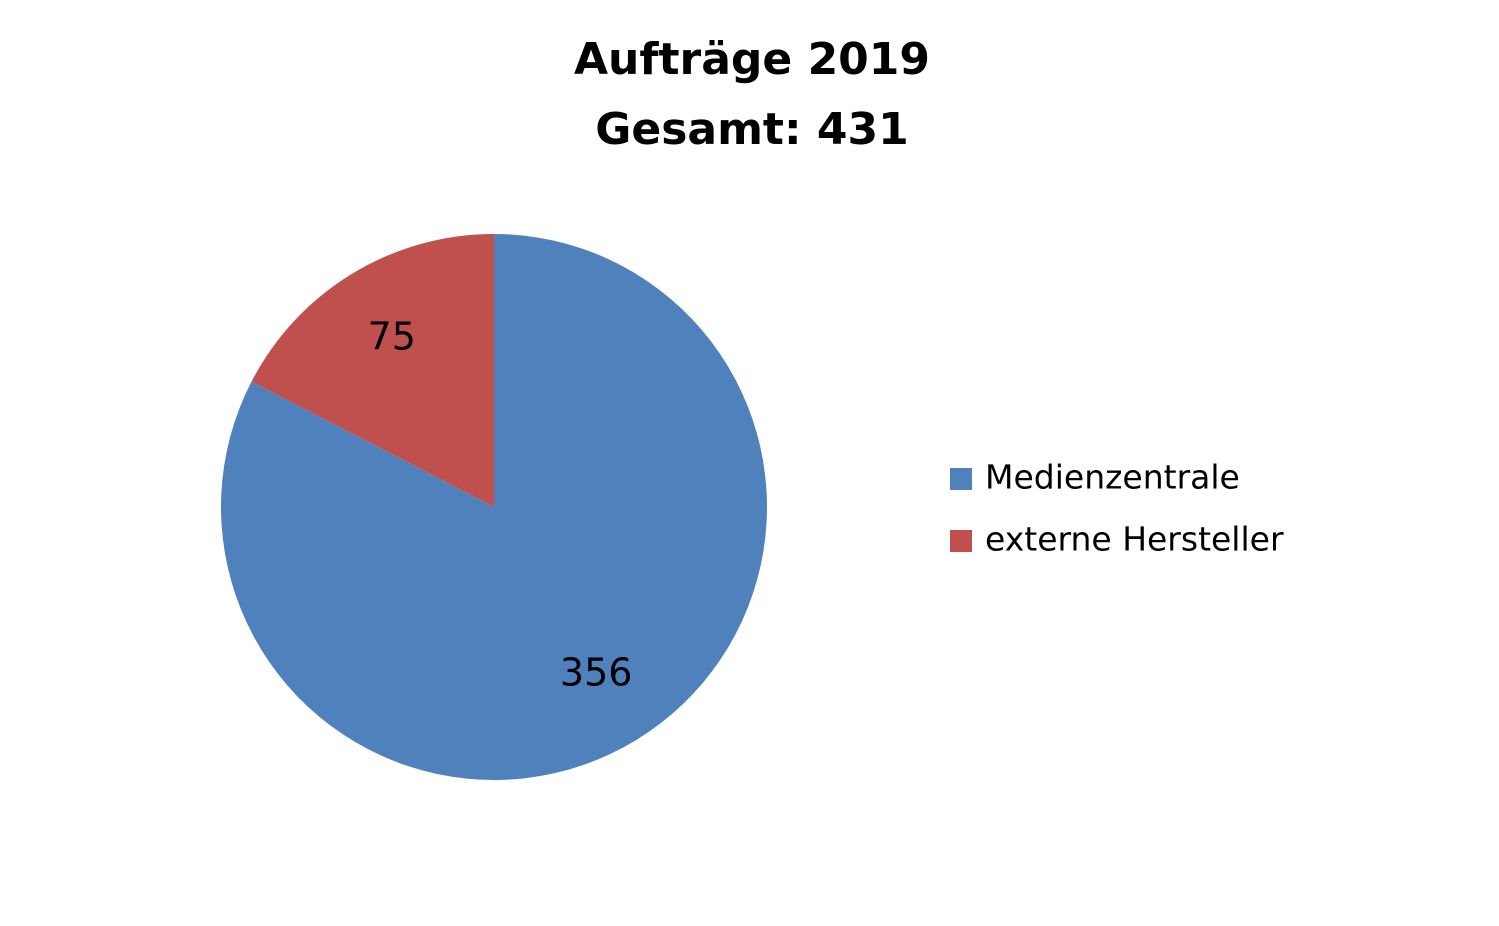 This screenshot has width=1499, height=926. What do you see at coordinates (1112, 477) in the screenshot?
I see `legend-label: Medienzentrale` at bounding box center [1112, 477].